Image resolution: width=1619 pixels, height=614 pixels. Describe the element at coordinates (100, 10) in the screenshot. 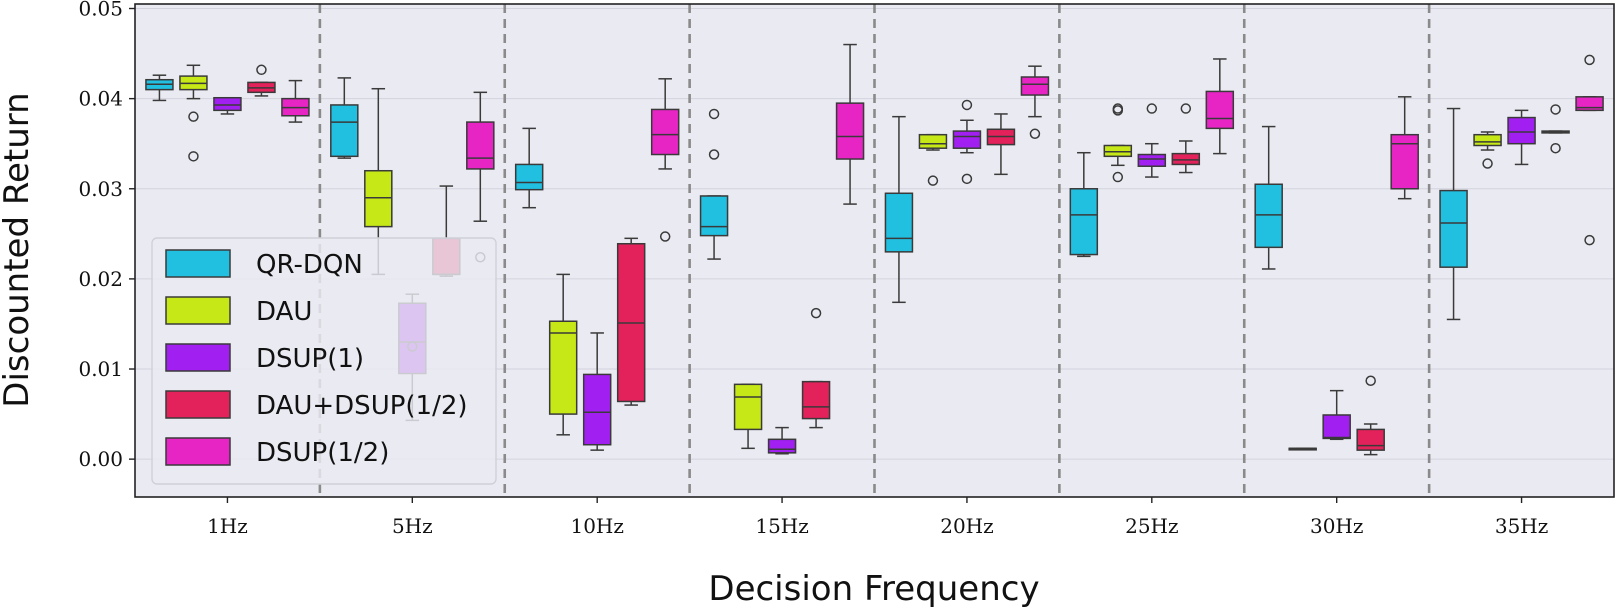

I see `y-tick-label: 0.05` at that location.